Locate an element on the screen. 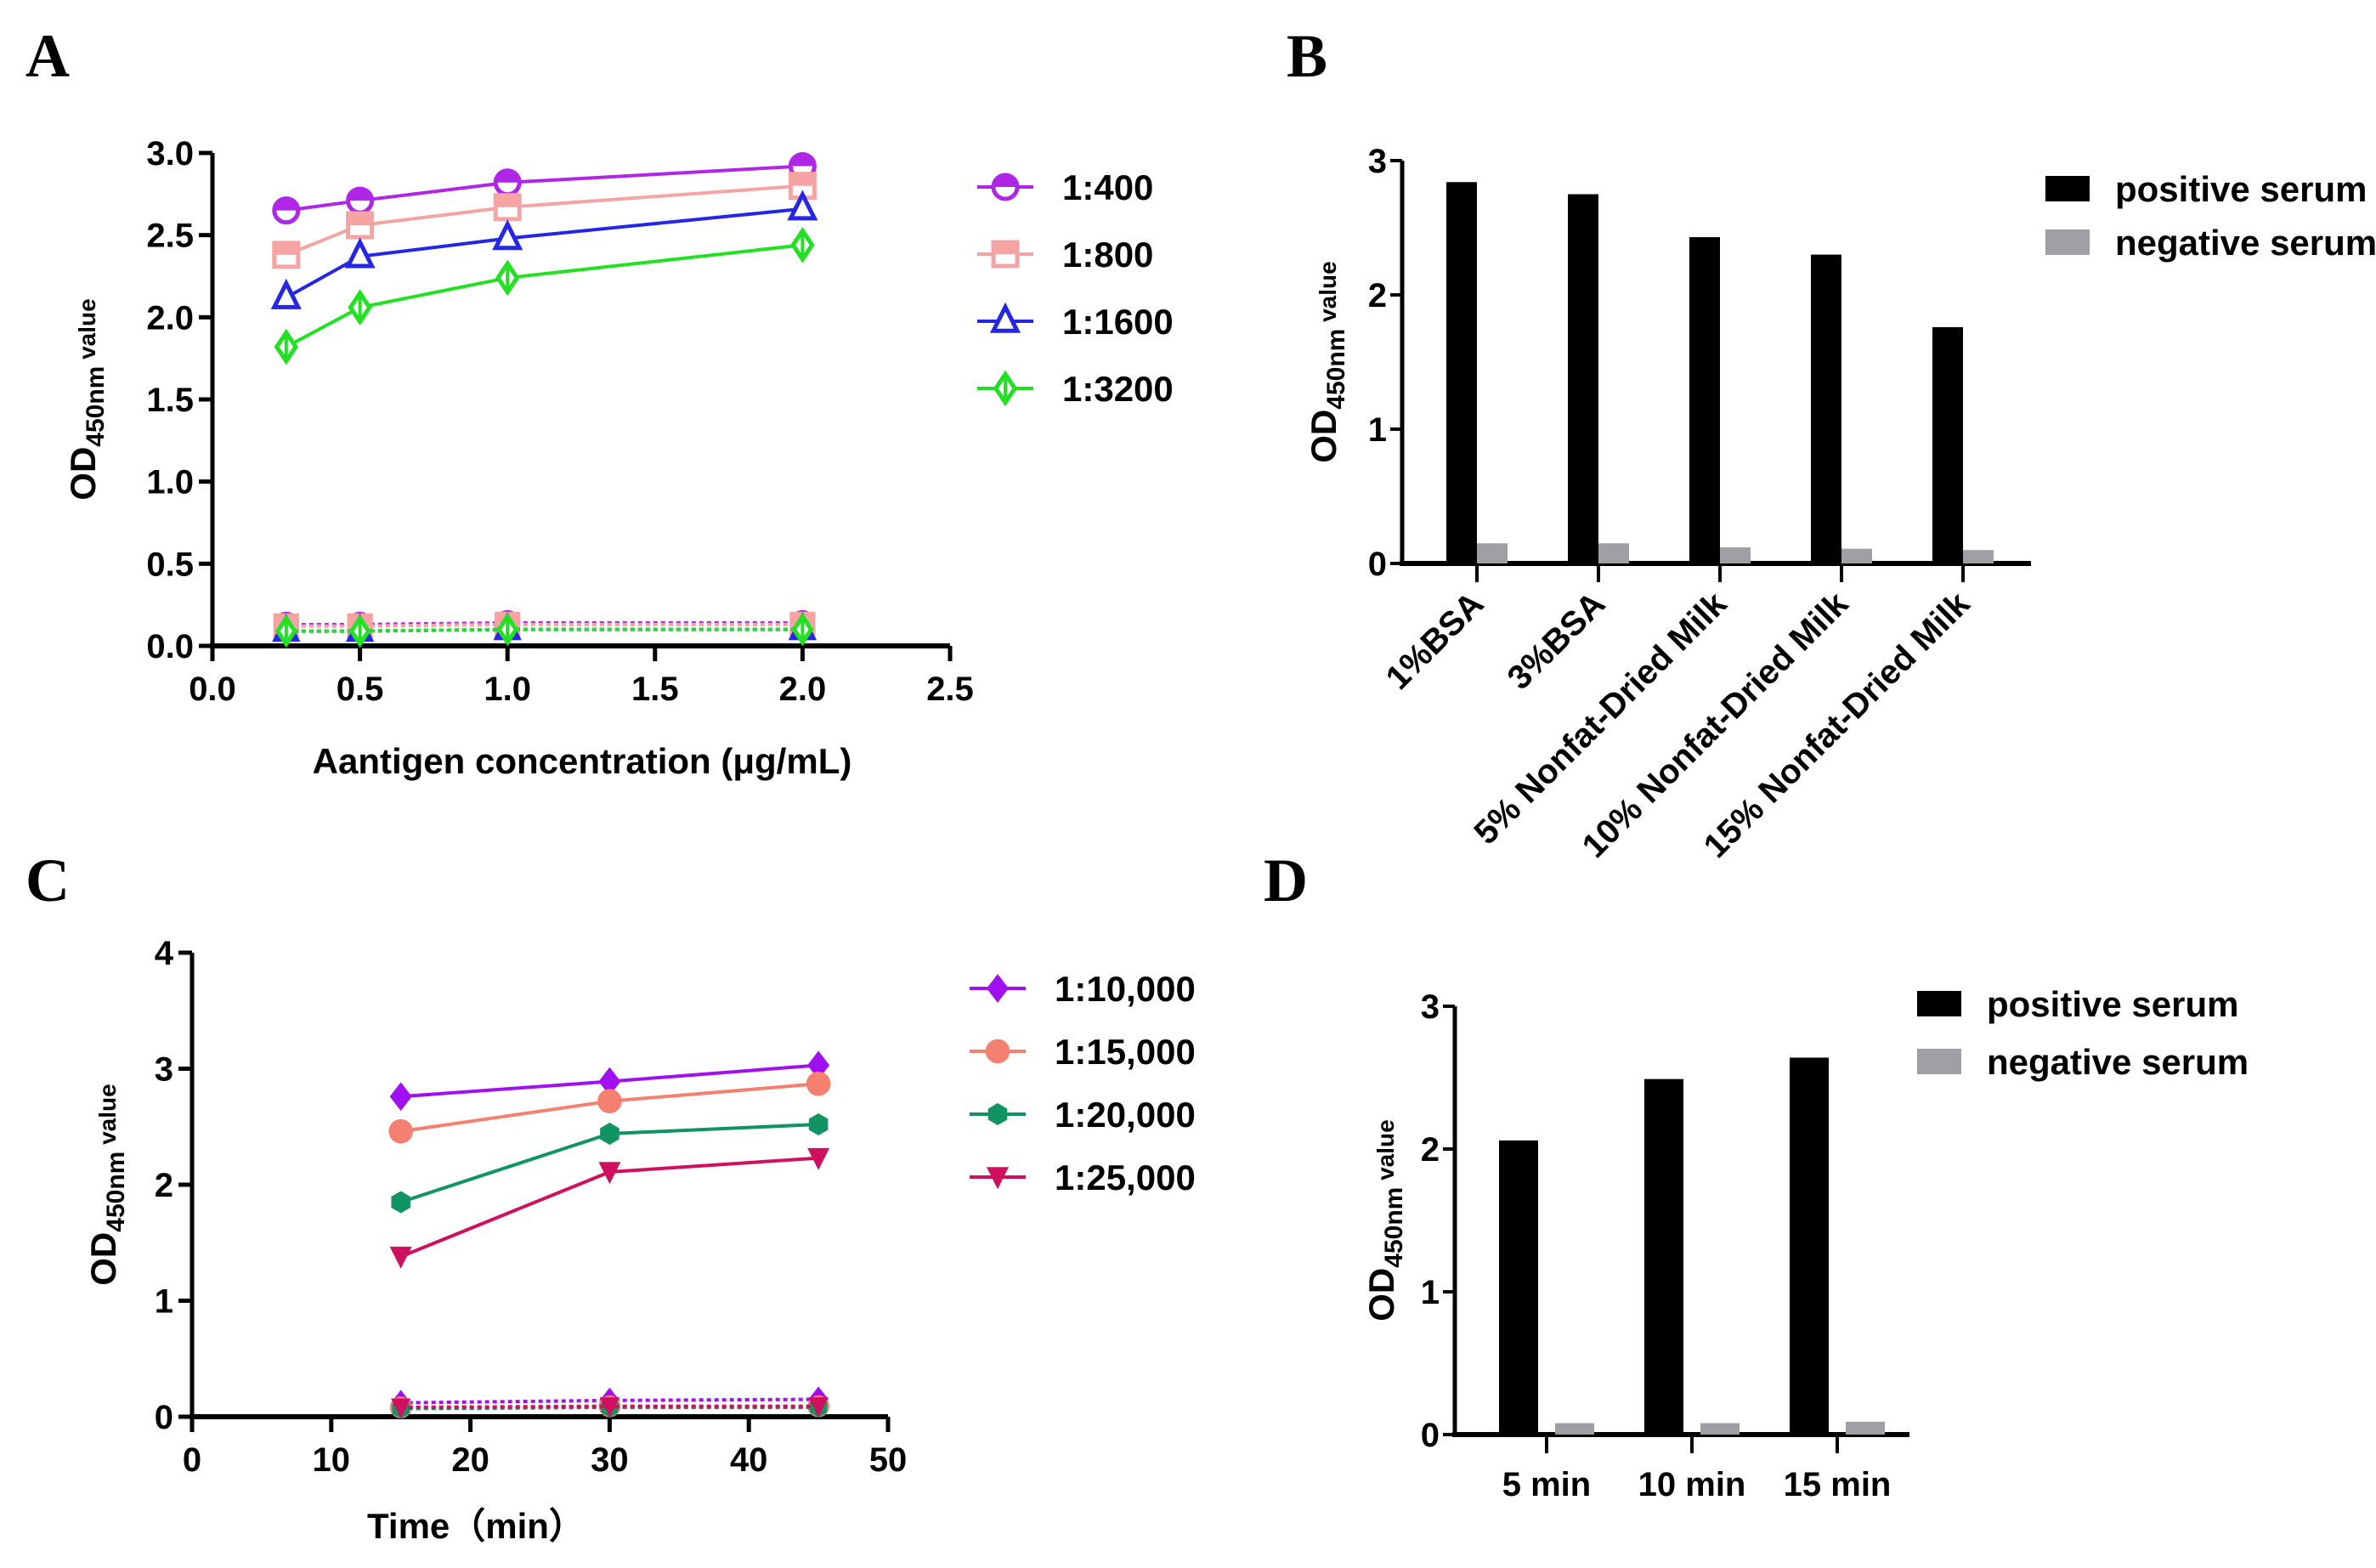 The height and width of the screenshot is (1568, 2376). y-tick-label: 4 is located at coordinates (164, 953).